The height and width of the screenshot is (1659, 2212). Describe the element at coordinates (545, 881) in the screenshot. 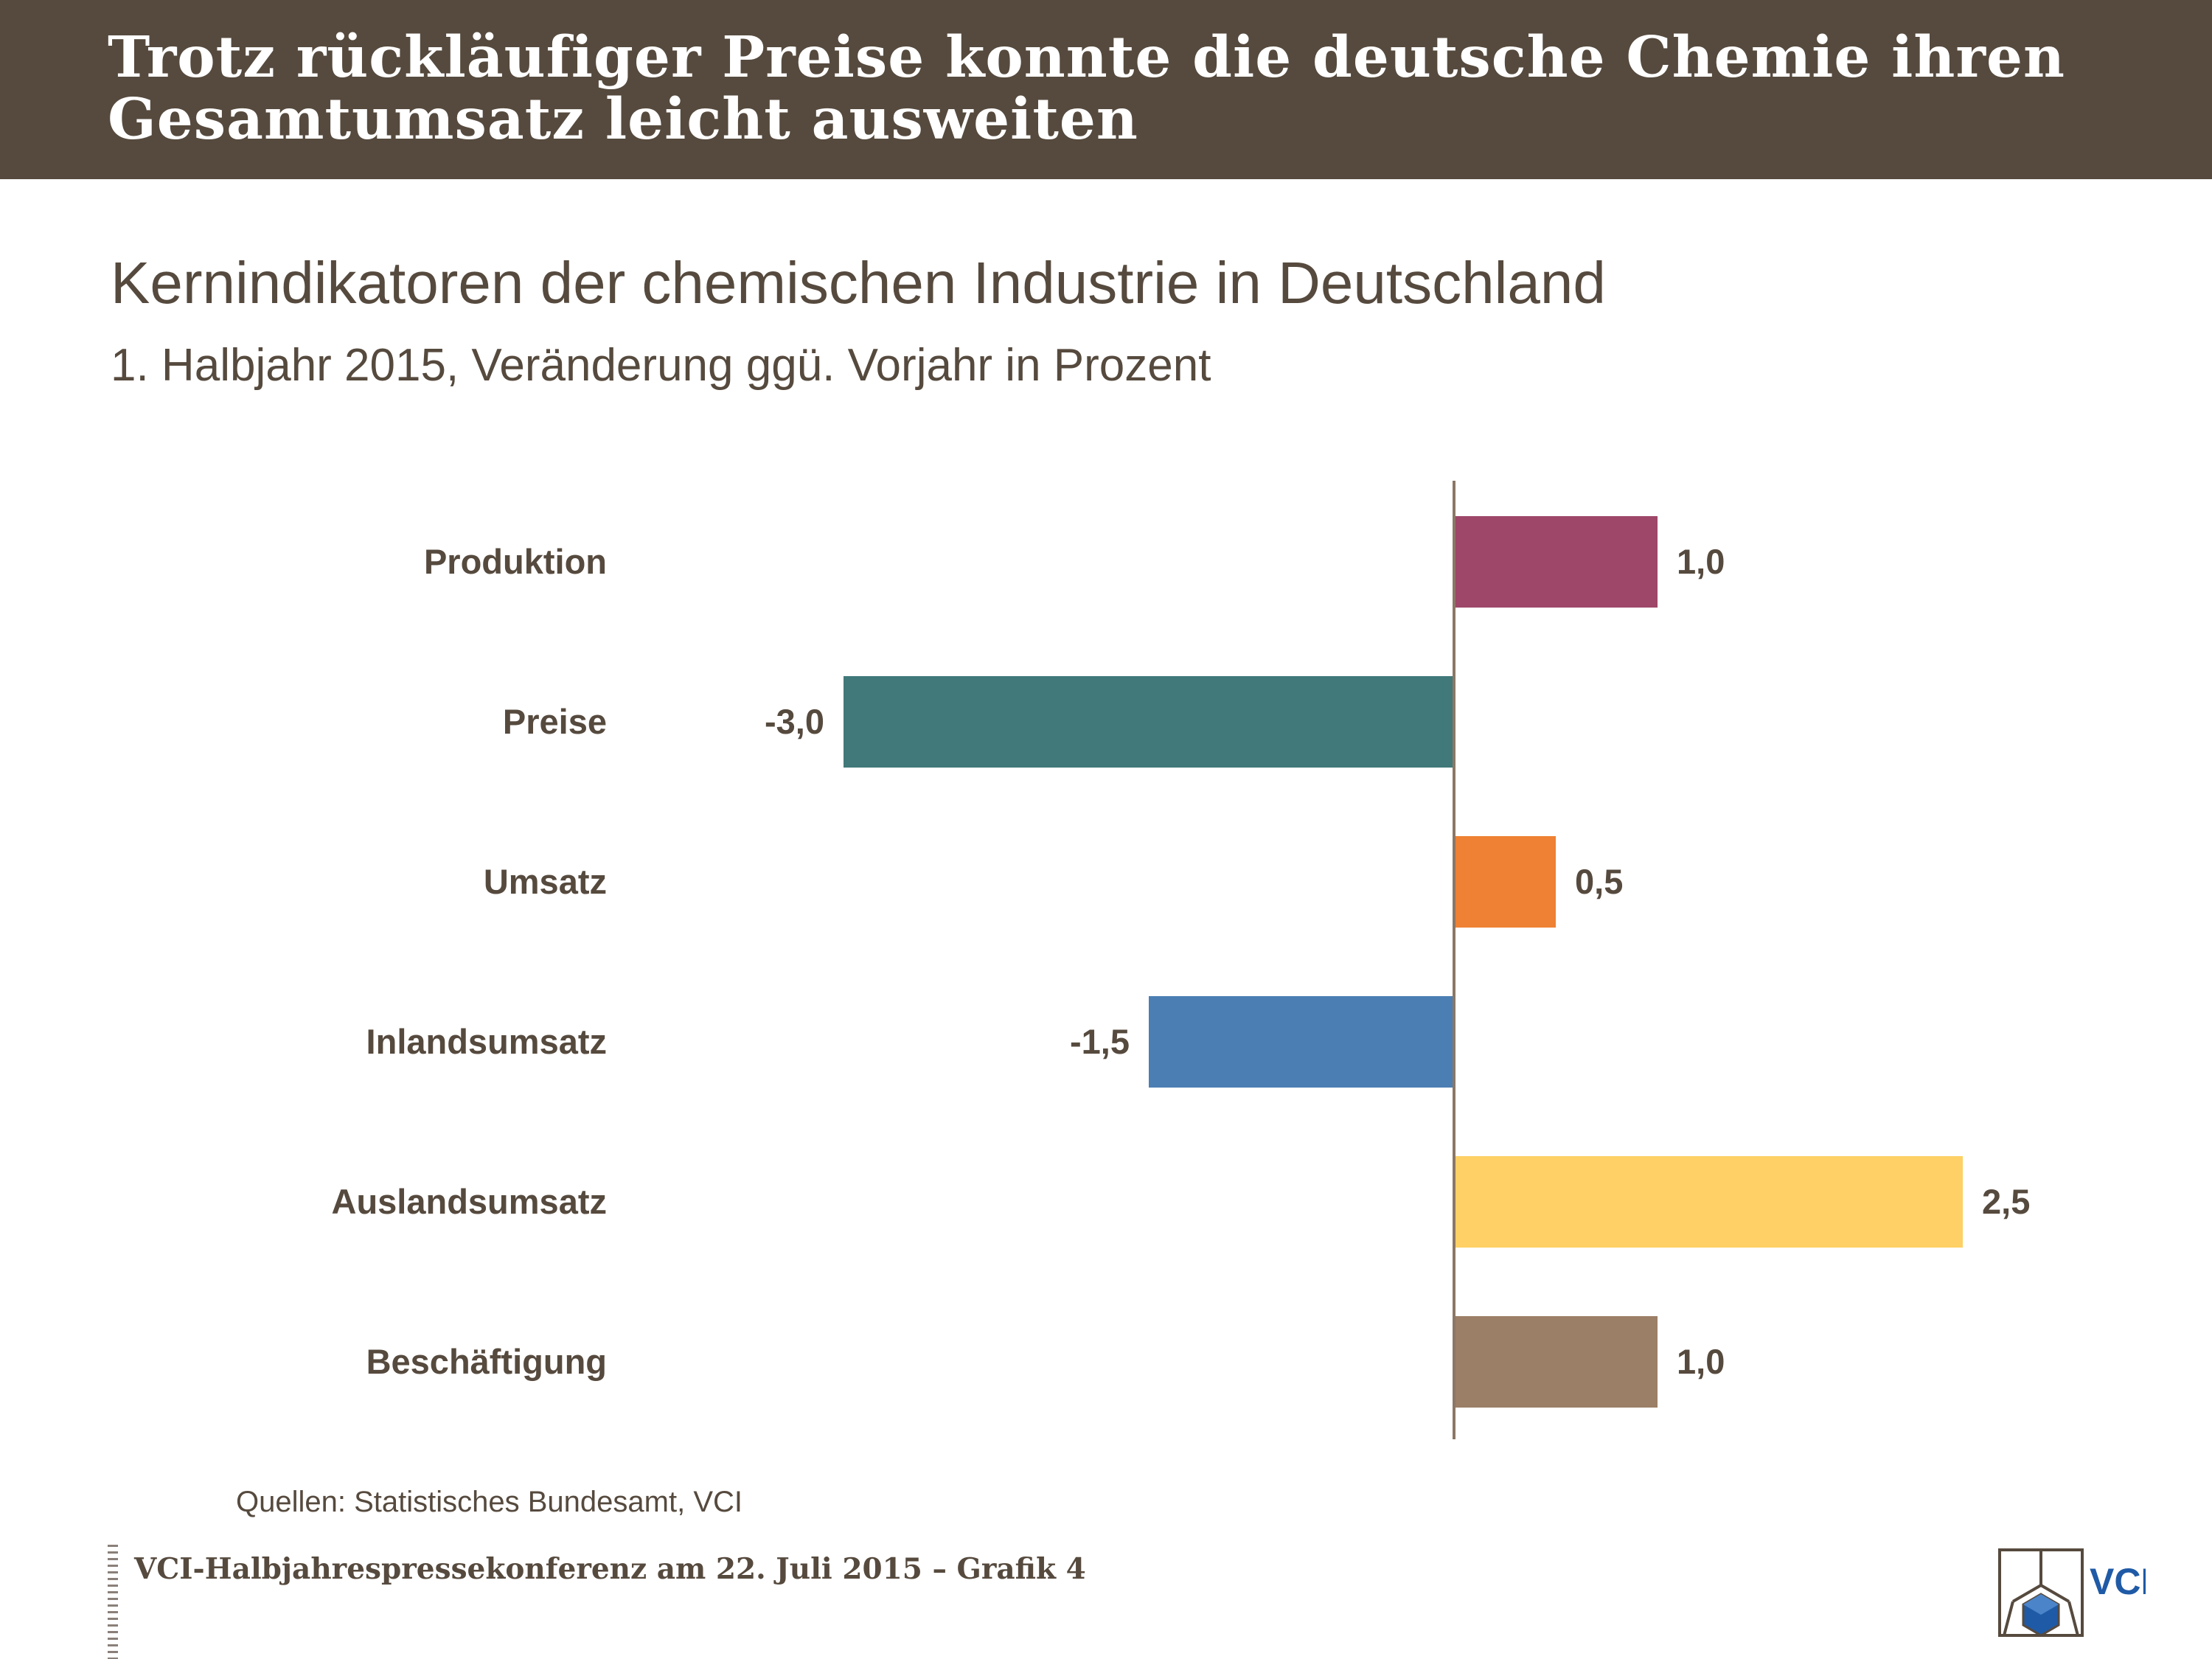

I see `category-label: Umsatz` at that location.